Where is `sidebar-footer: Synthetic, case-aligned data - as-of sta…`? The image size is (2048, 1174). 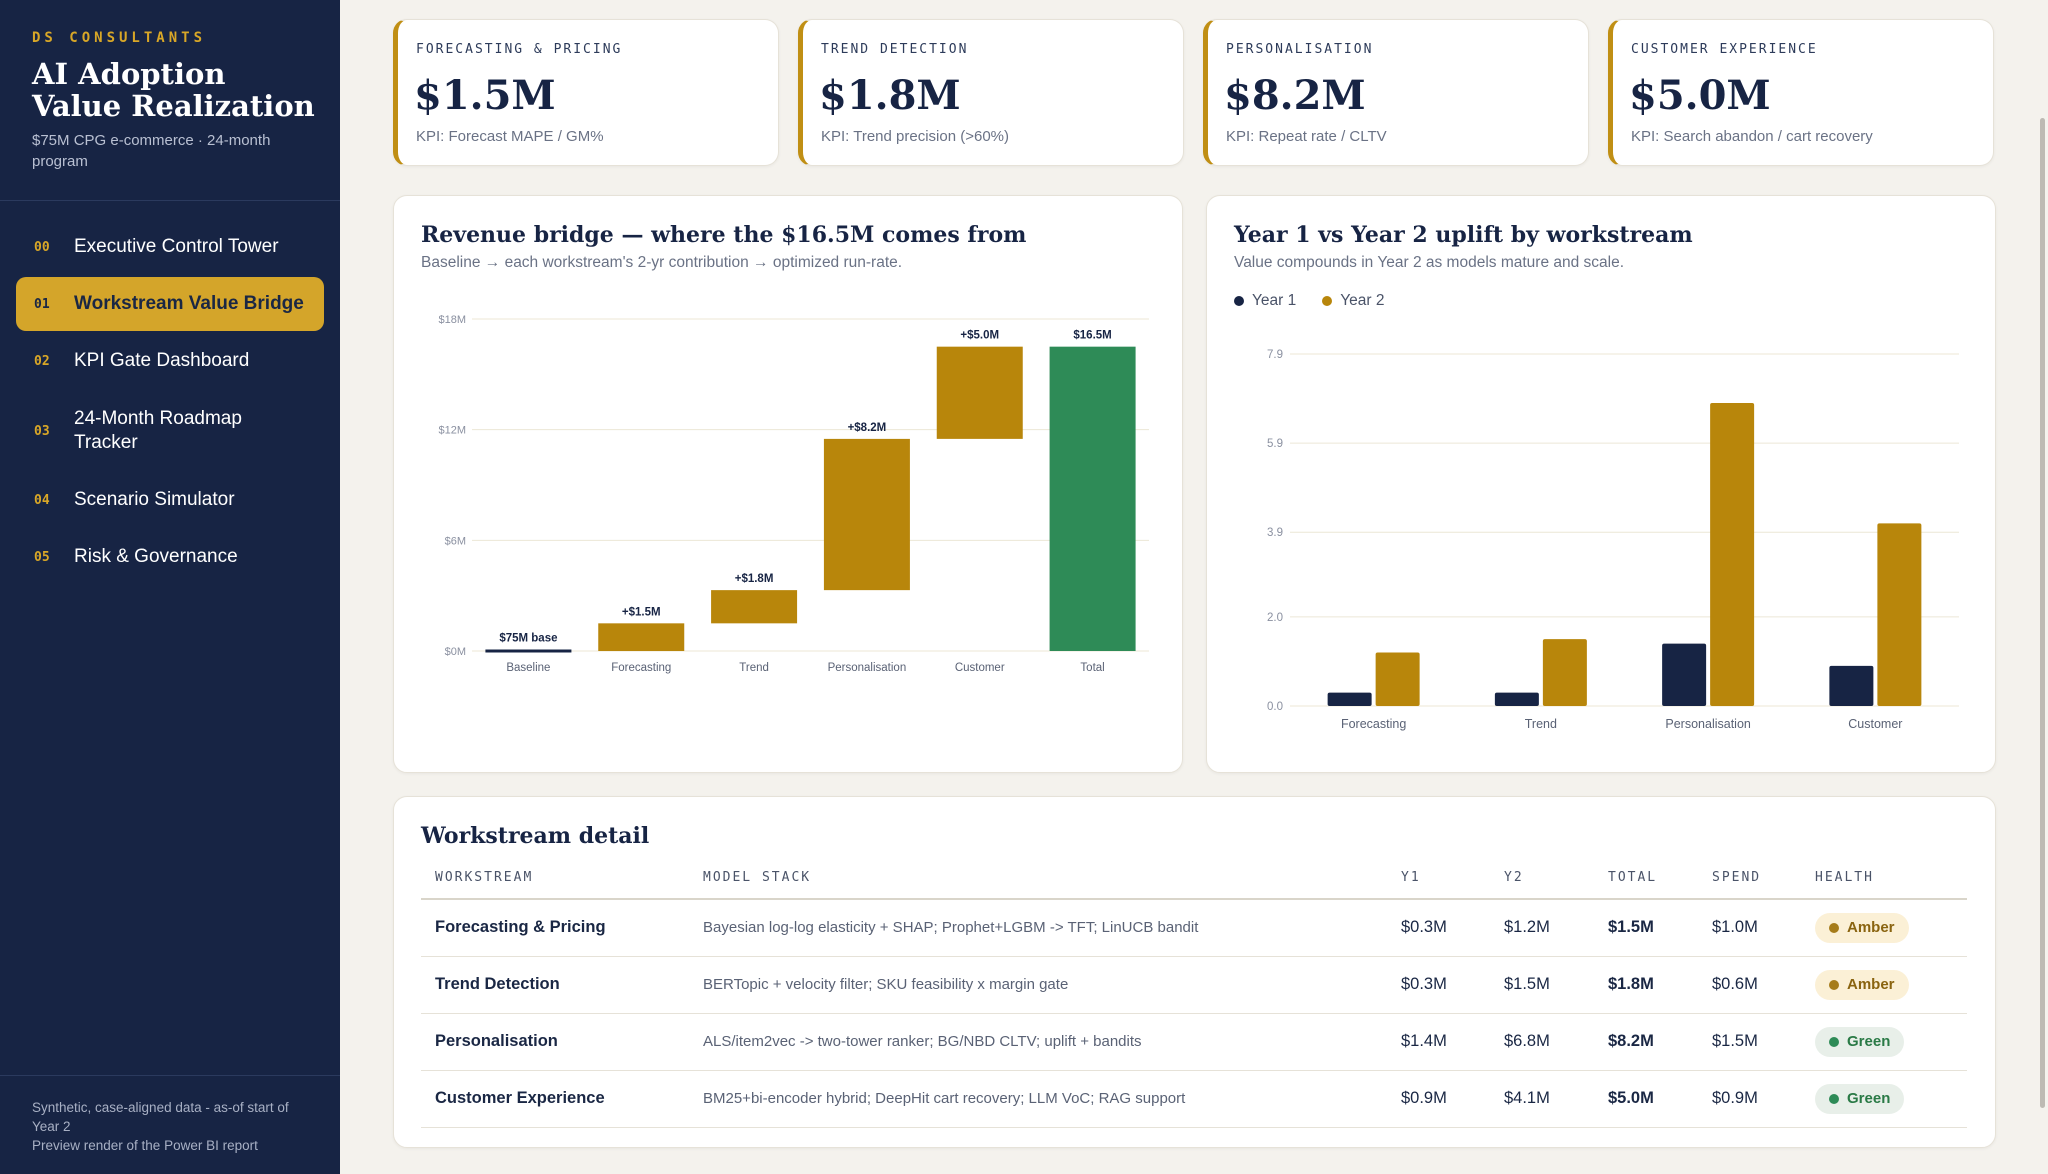 sidebar-footer: Synthetic, case-aligned data - as-of sta… is located at coordinates (172, 1126).